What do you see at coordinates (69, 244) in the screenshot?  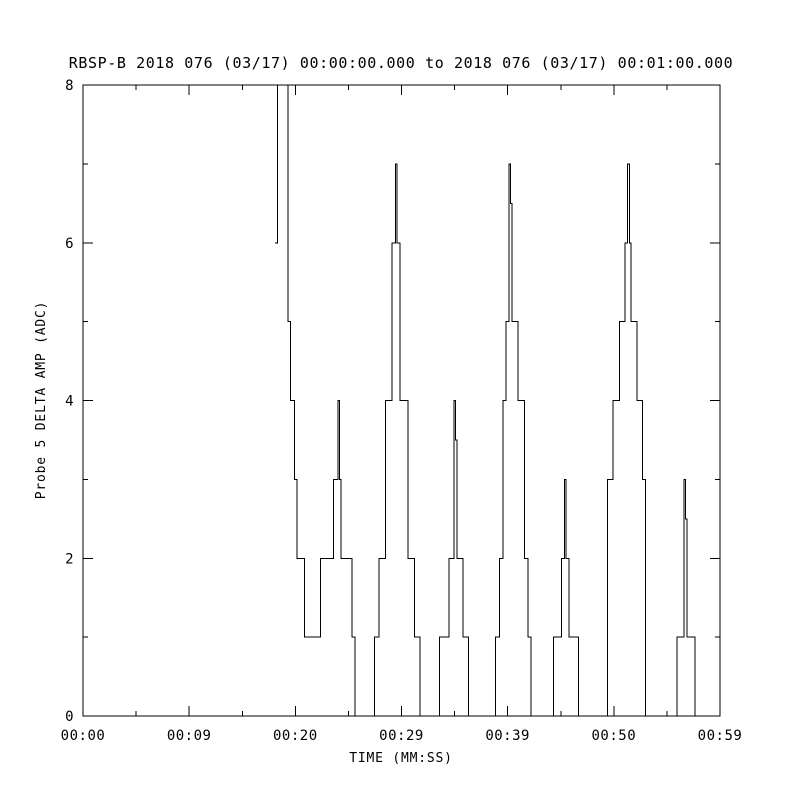 I see `y-tick-label: 6` at bounding box center [69, 244].